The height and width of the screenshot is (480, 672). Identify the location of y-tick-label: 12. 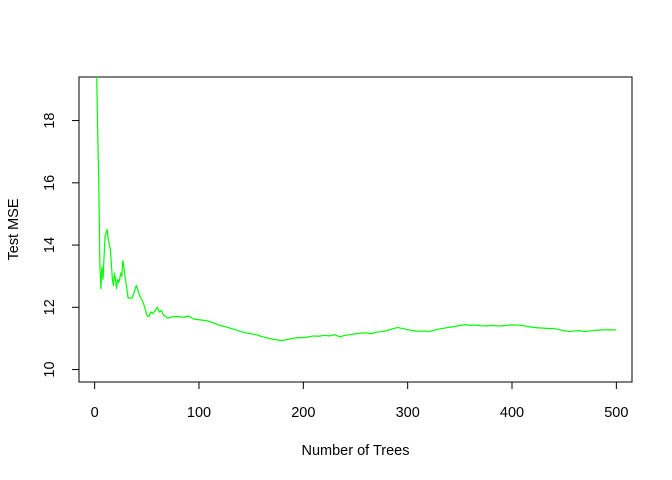
(50, 307).